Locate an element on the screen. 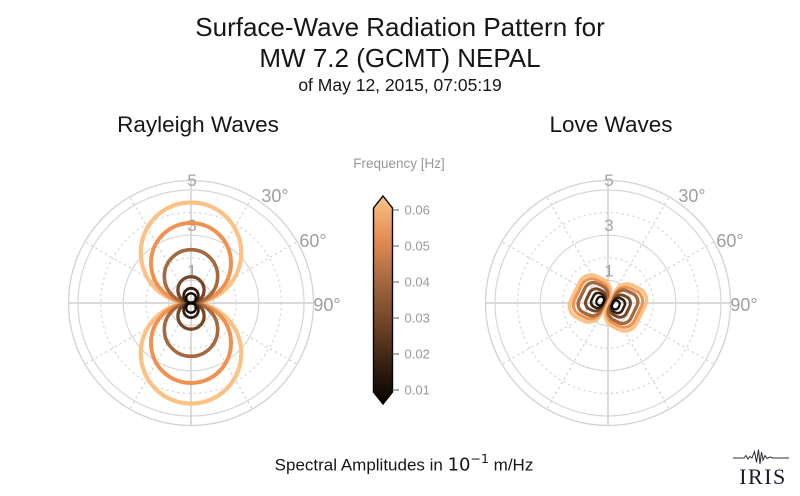  caption-suffix: m/Hz is located at coordinates (511, 465).